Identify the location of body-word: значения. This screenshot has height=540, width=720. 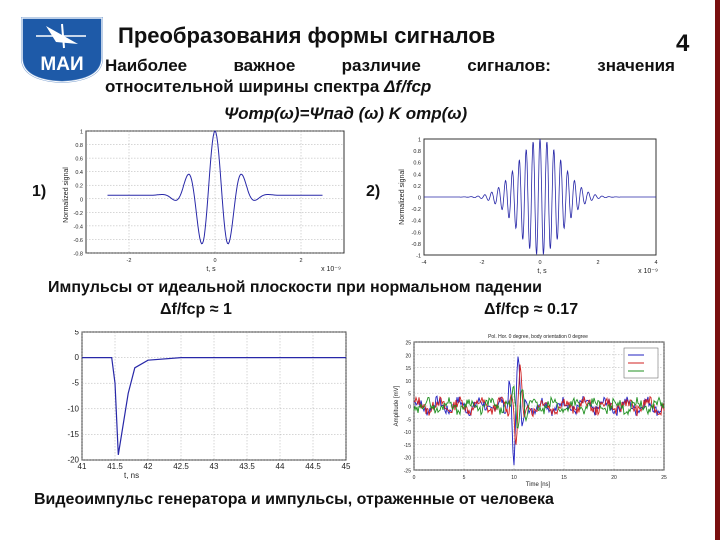
(636, 65).